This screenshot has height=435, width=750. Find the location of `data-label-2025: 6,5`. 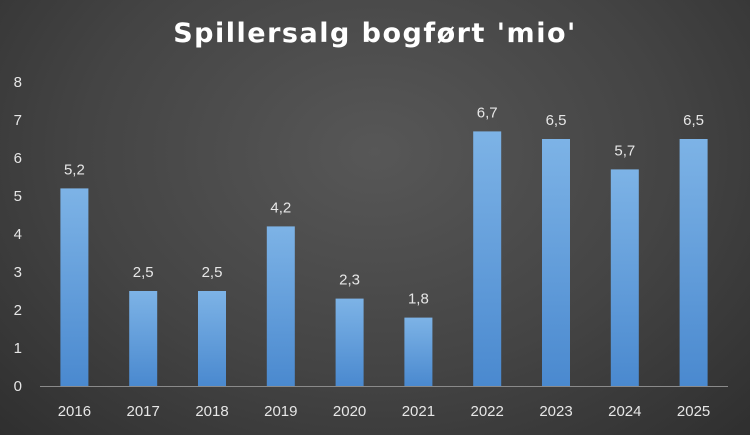

data-label-2025: 6,5 is located at coordinates (693, 120).